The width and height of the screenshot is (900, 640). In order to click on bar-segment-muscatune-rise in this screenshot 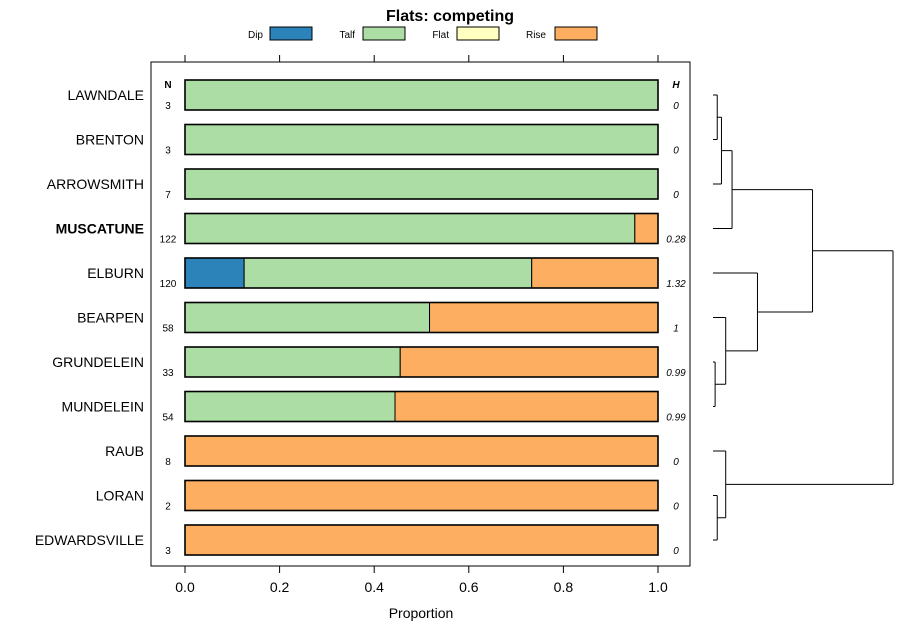, I will do `click(646, 228)`.